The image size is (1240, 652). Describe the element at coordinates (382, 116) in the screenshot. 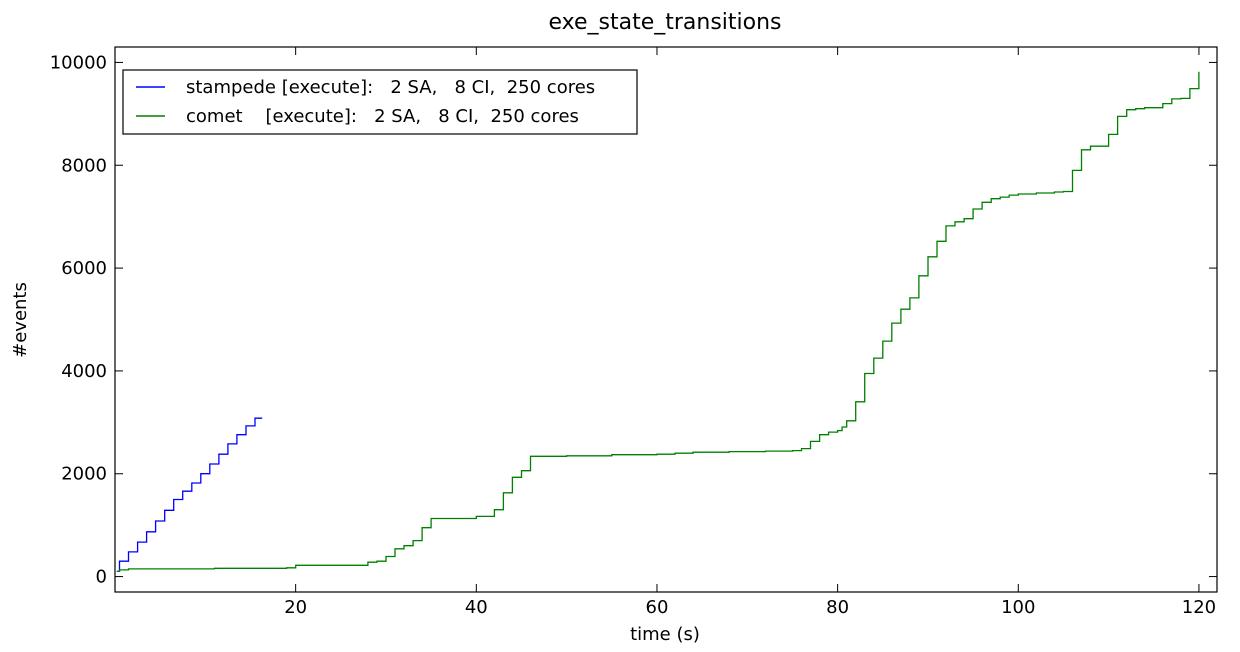

I see `legend-entry-1: comet [execute]: 2 SA, 8 CI, 250 cores` at that location.